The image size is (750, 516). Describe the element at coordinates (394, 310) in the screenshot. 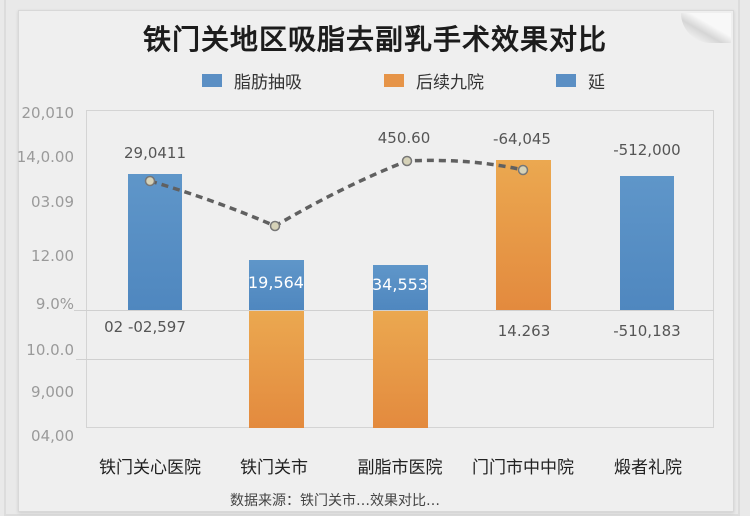

I see `gridline` at that location.